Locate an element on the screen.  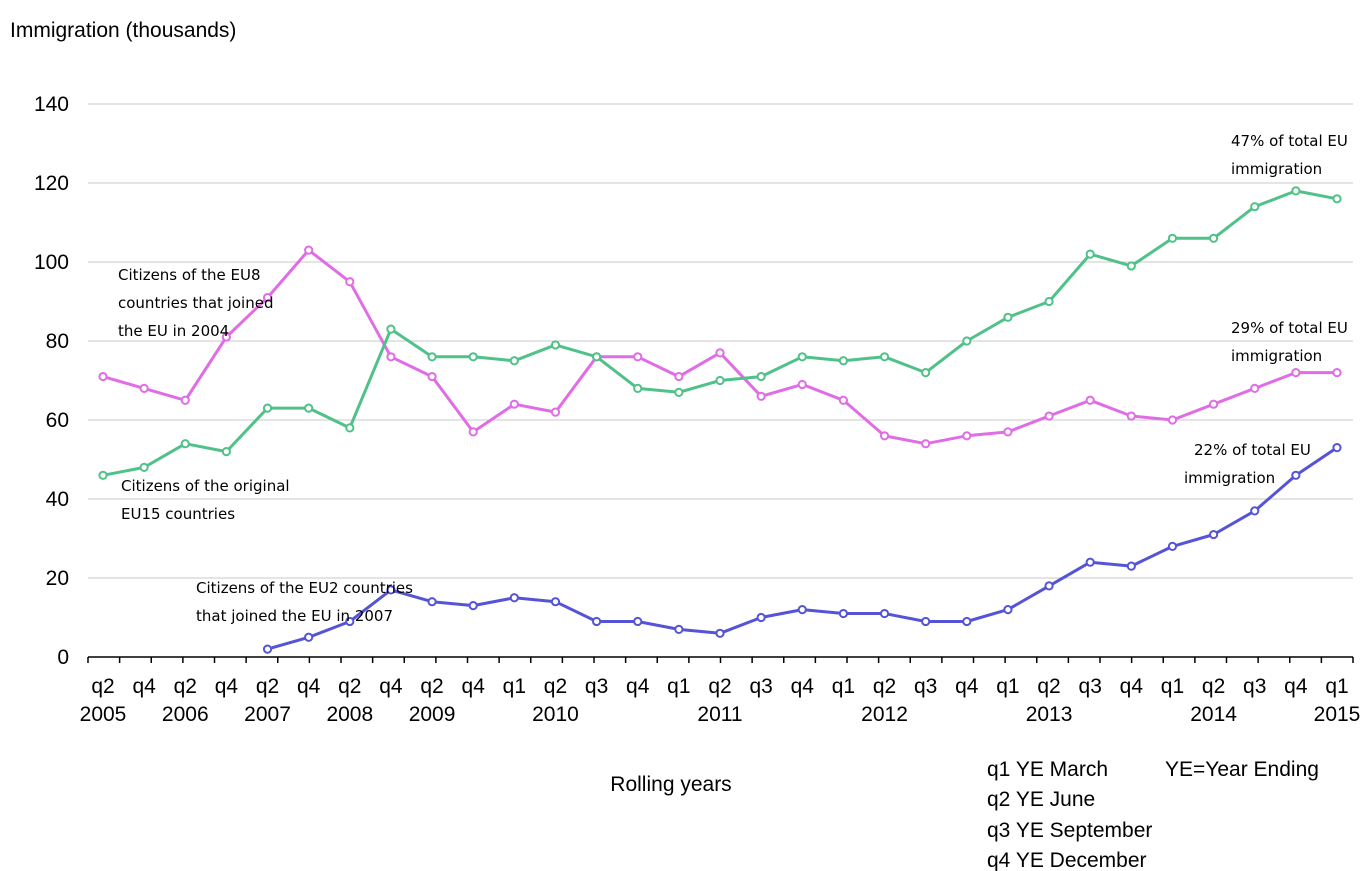
x-year-label: 2012 is located at coordinates (884, 714).